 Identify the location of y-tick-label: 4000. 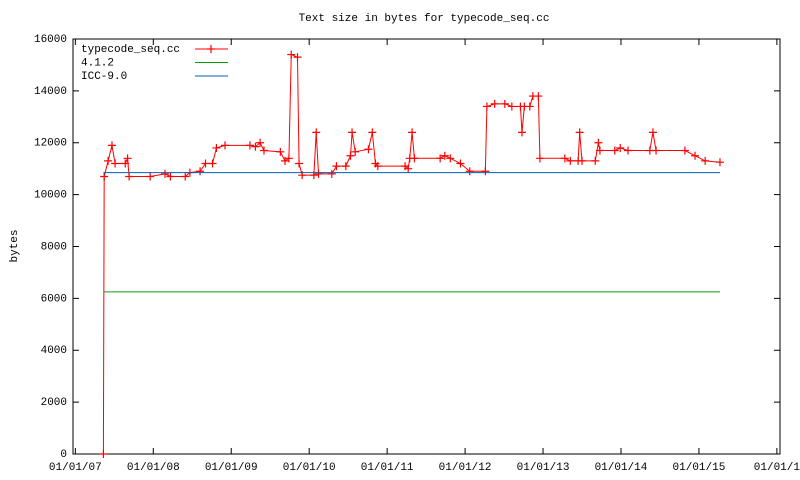
(54, 351).